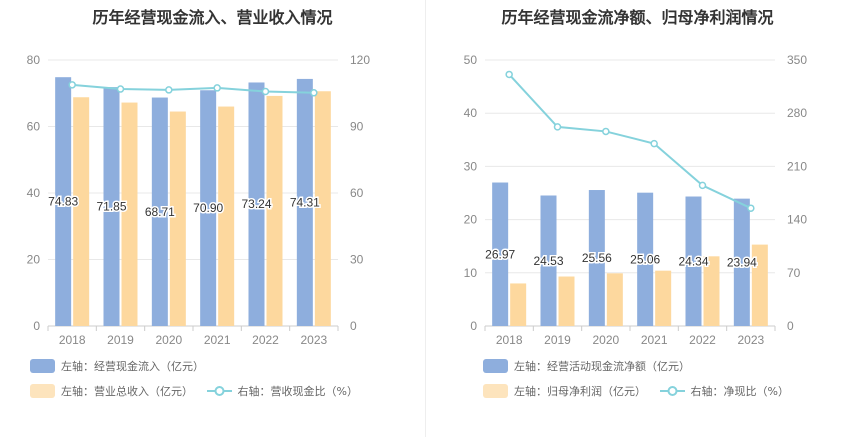 The height and width of the screenshot is (437, 850). I want to click on right-axis-tick-label: 60, so click(357, 193).